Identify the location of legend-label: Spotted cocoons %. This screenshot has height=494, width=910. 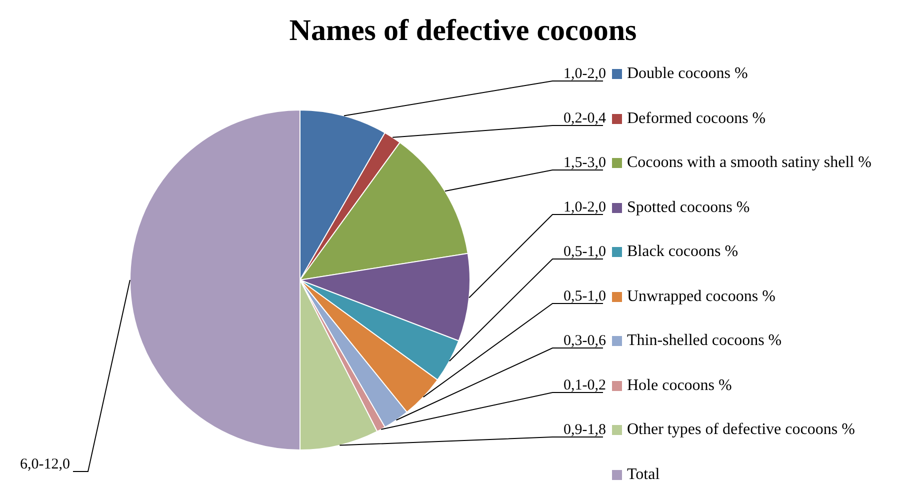
(688, 207).